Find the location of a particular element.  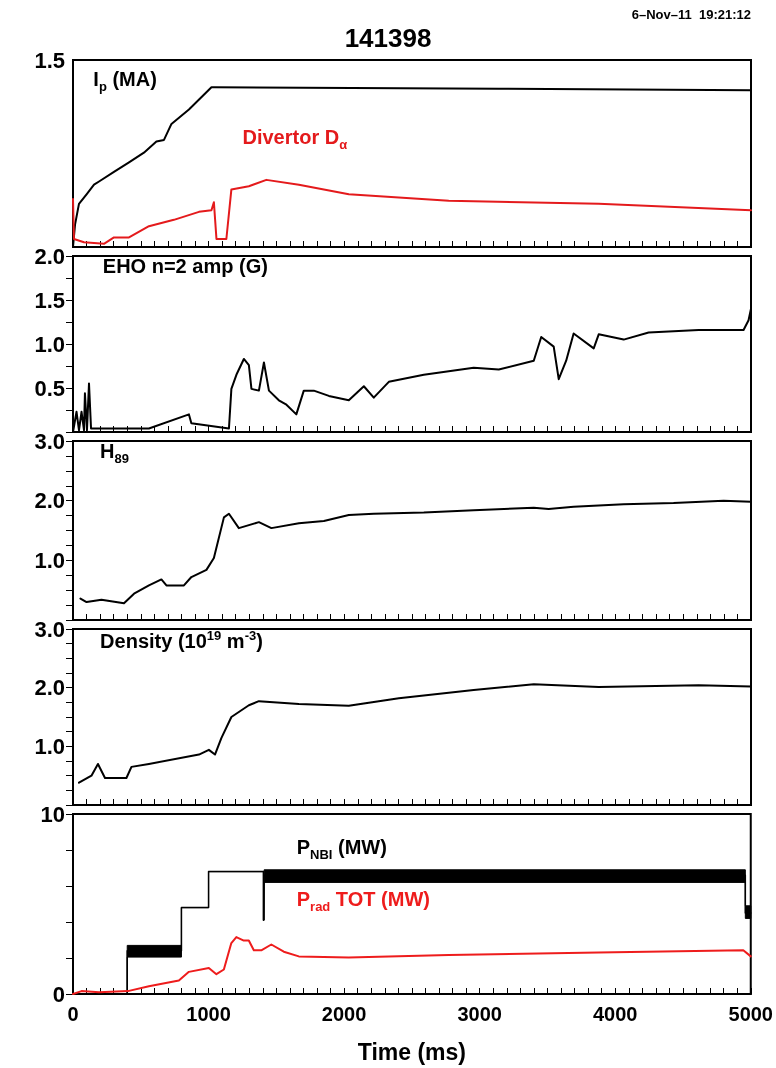

y-tick-label: 0.5 is located at coordinates (49, 388).